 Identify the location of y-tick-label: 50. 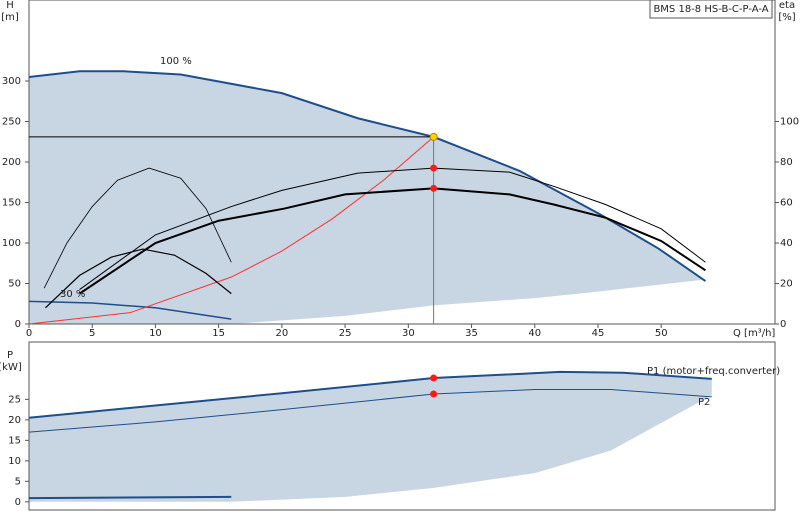
(14, 284).